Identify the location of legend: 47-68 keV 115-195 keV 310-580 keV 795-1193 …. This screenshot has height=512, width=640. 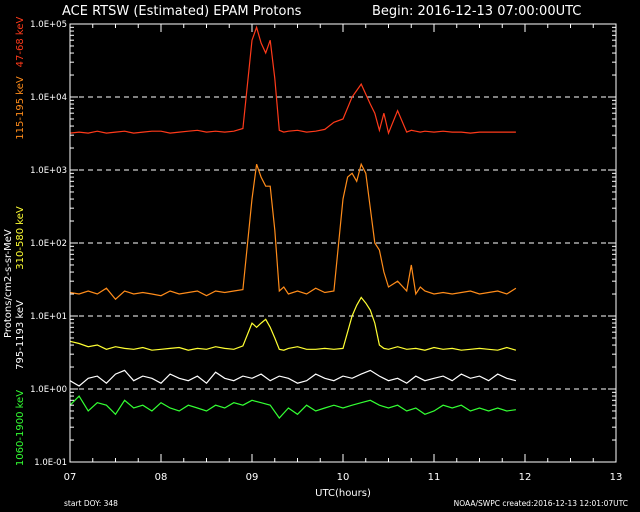
(20, 242).